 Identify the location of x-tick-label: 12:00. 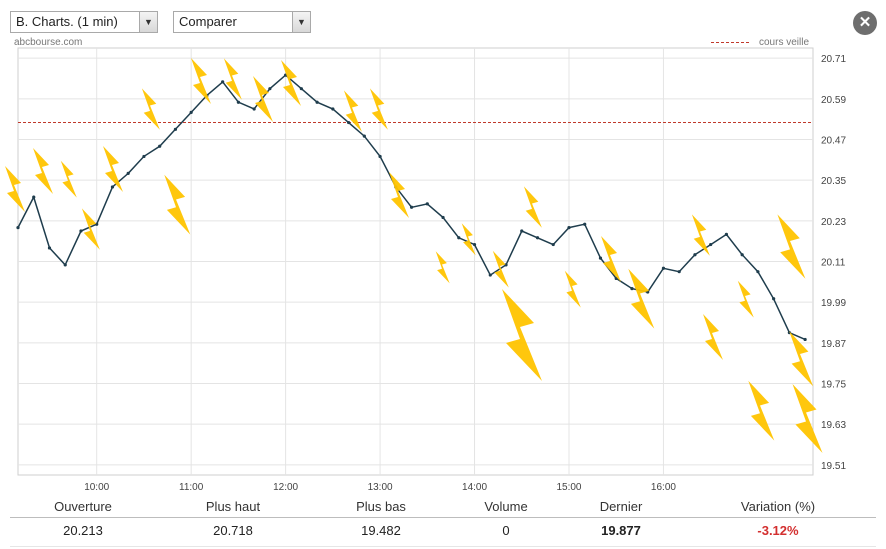
(285, 487).